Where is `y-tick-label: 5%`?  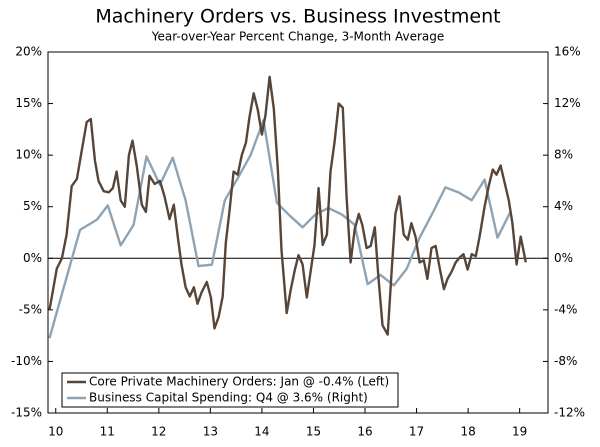
y-tick-label: 5% is located at coordinates (32, 206).